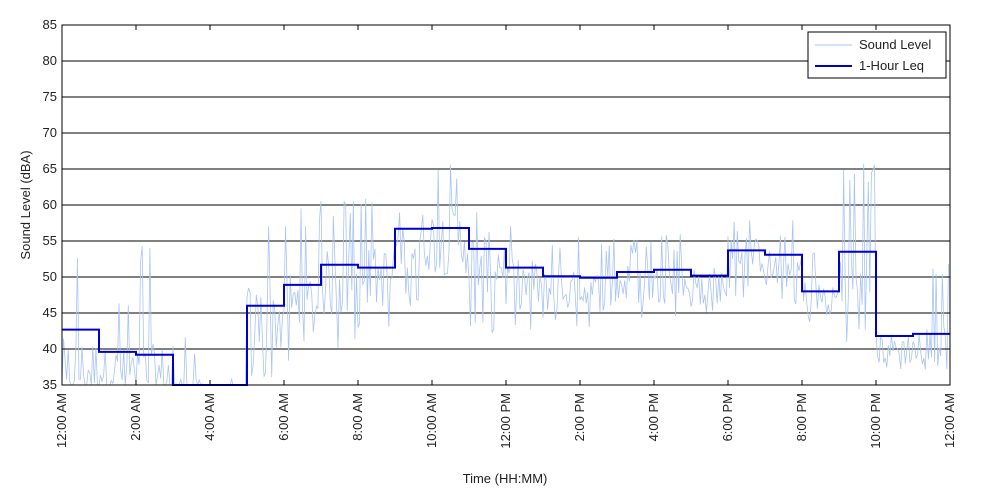 This screenshot has width=1000, height=500. What do you see at coordinates (357, 417) in the screenshot?
I see `x-tick-label: 8:00 AM` at bounding box center [357, 417].